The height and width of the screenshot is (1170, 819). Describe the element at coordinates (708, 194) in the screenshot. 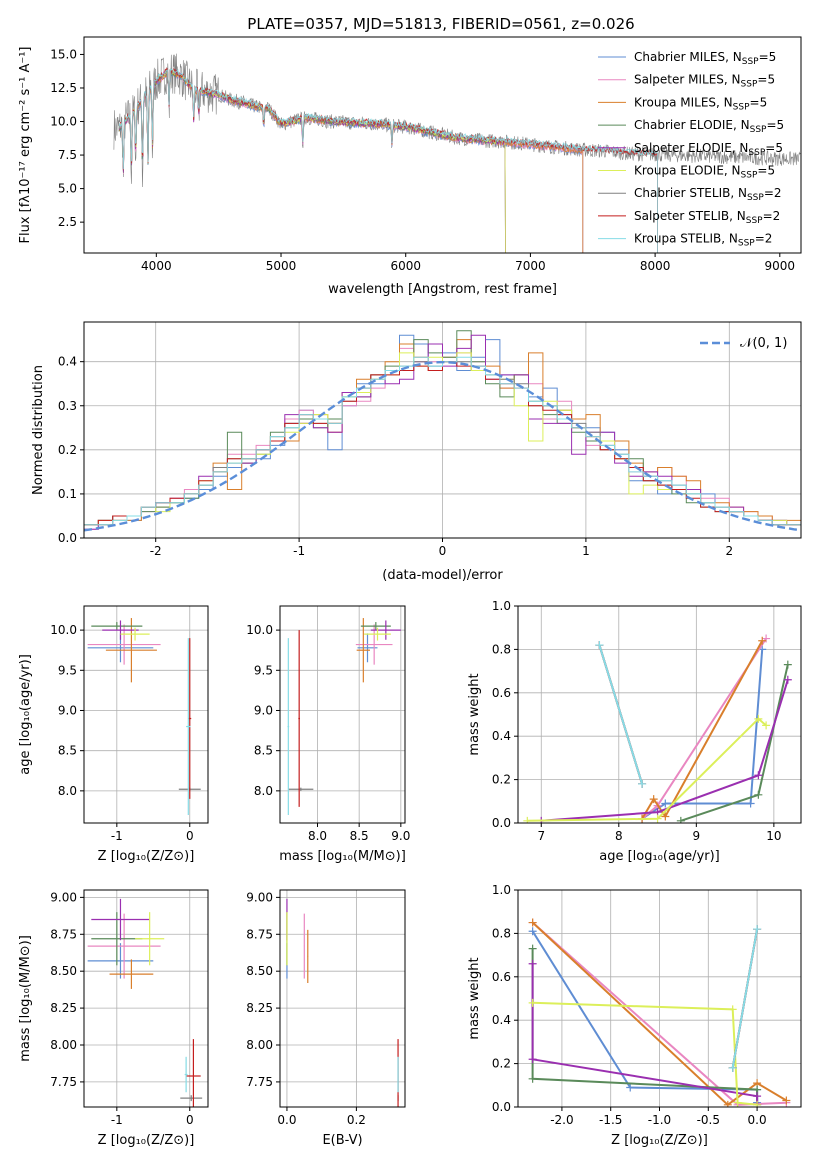

I see `legend-label: Chabrier STELIB, NSSP=2` at that location.